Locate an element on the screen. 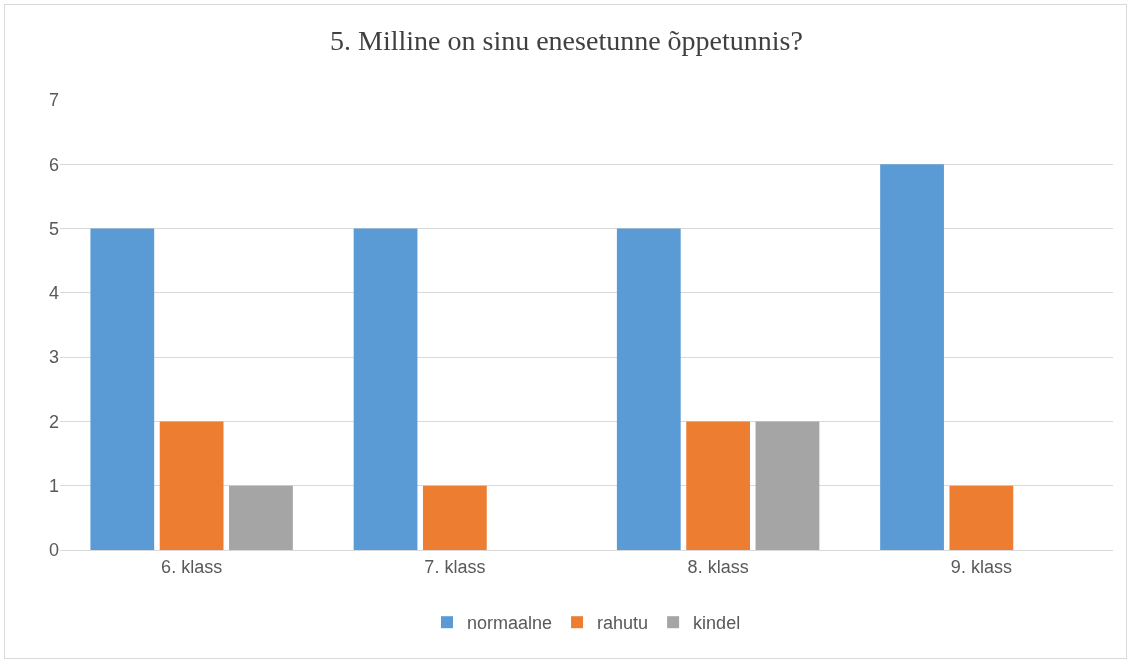 Image resolution: width=1133 pixels, height=665 pixels. y-tick-label: 1 is located at coordinates (53, 486).